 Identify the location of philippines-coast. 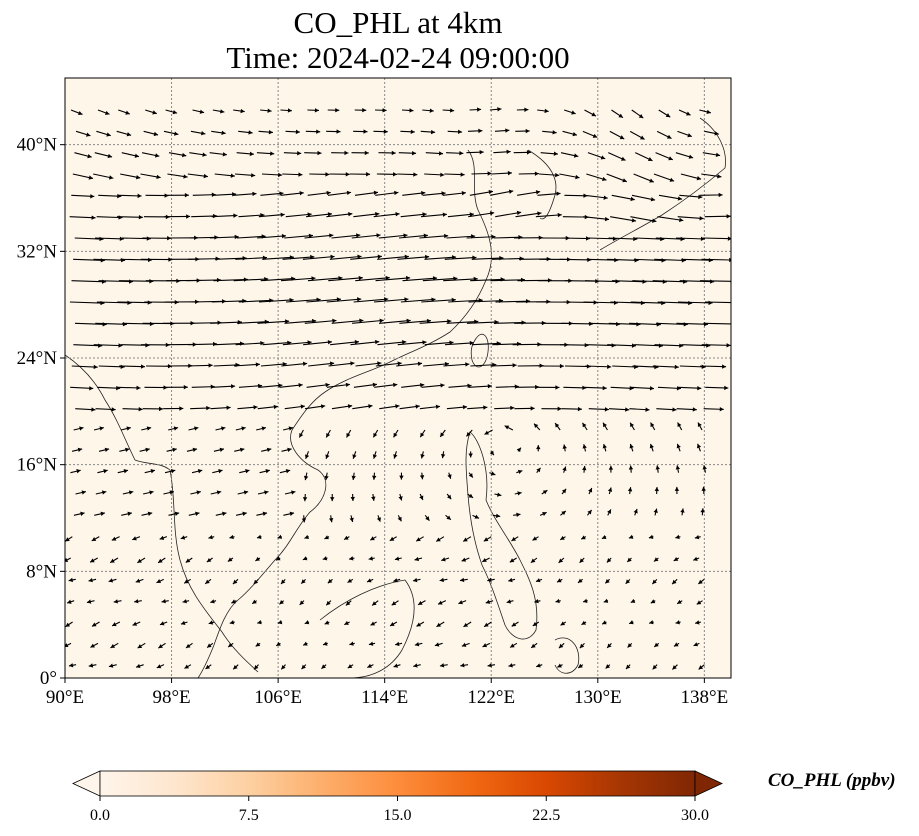
(501, 535).